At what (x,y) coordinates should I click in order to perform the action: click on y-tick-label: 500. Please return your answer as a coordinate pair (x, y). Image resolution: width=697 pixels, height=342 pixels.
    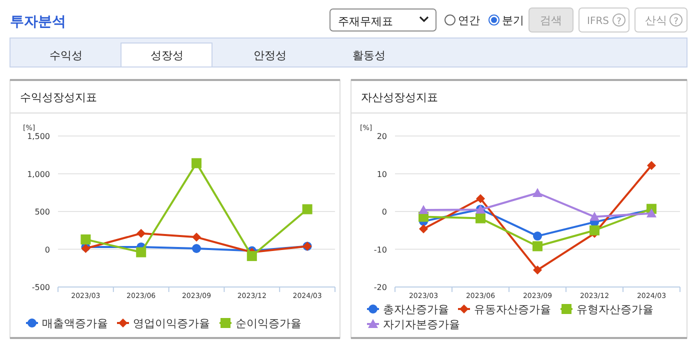
    Looking at the image, I should click on (42, 212).